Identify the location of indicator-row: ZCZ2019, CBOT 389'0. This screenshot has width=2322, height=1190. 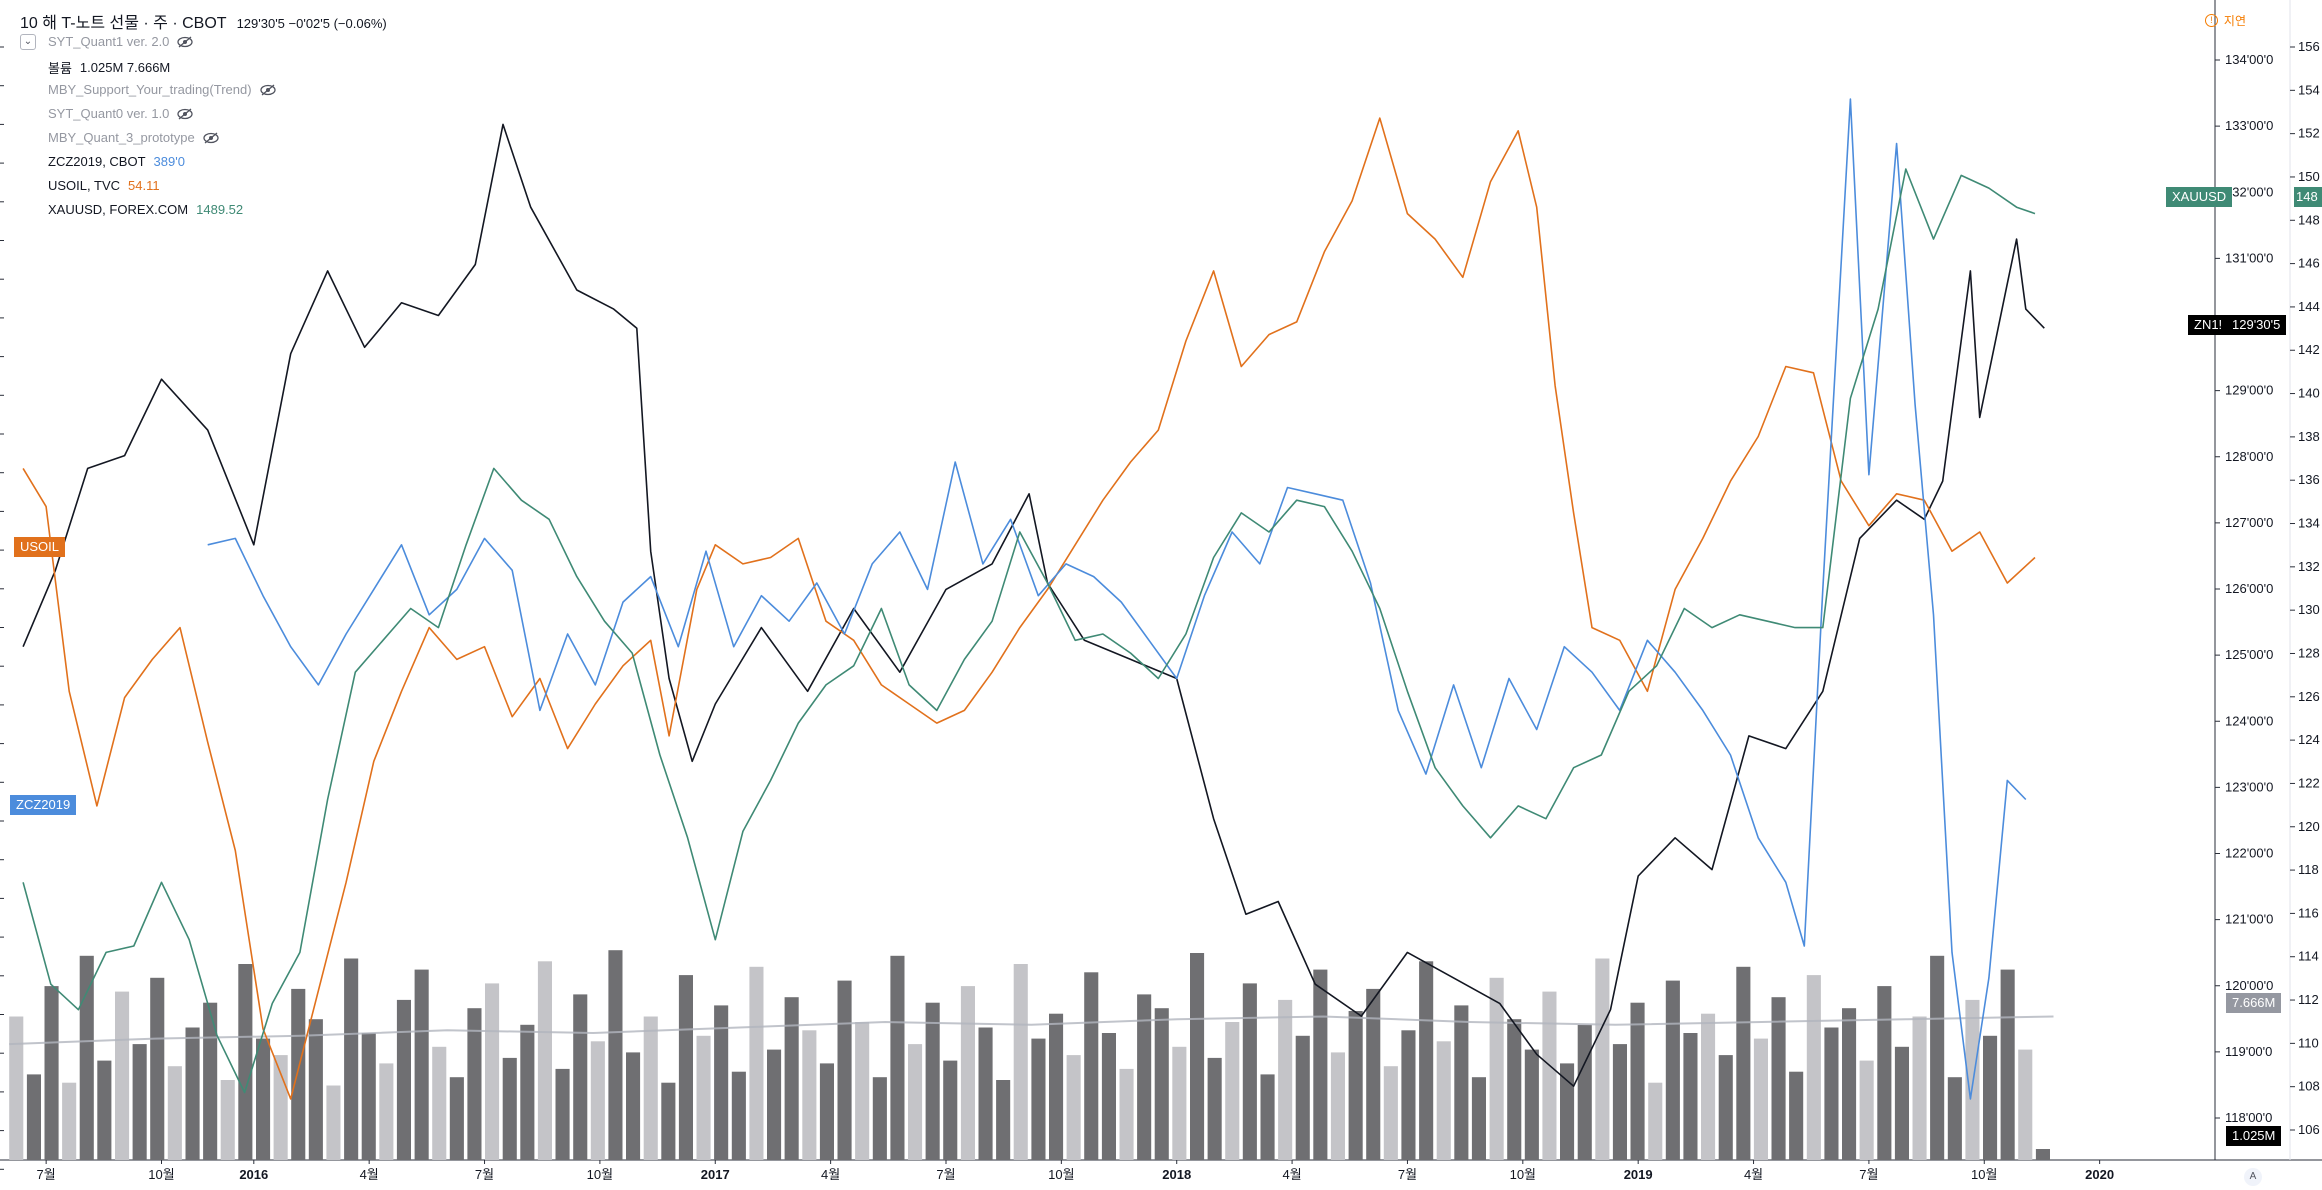
(116, 161).